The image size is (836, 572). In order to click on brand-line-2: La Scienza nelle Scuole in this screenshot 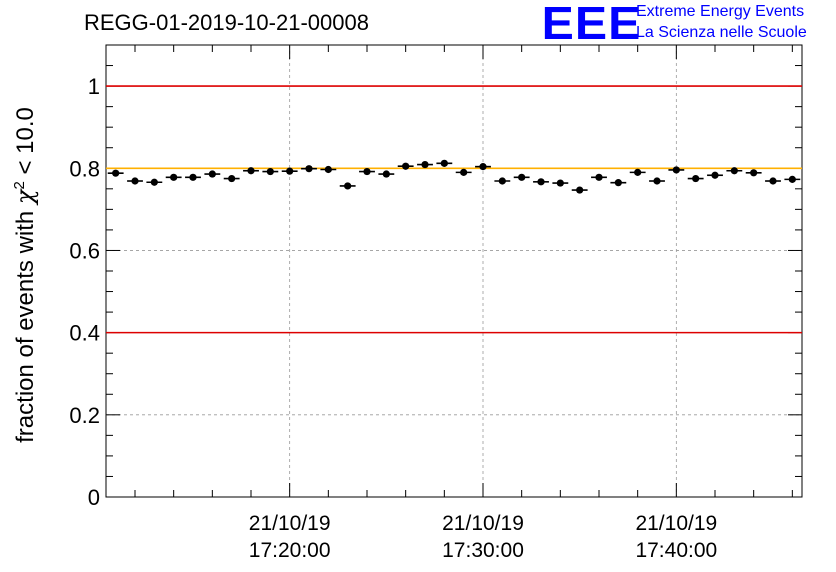, I will do `click(721, 32)`.